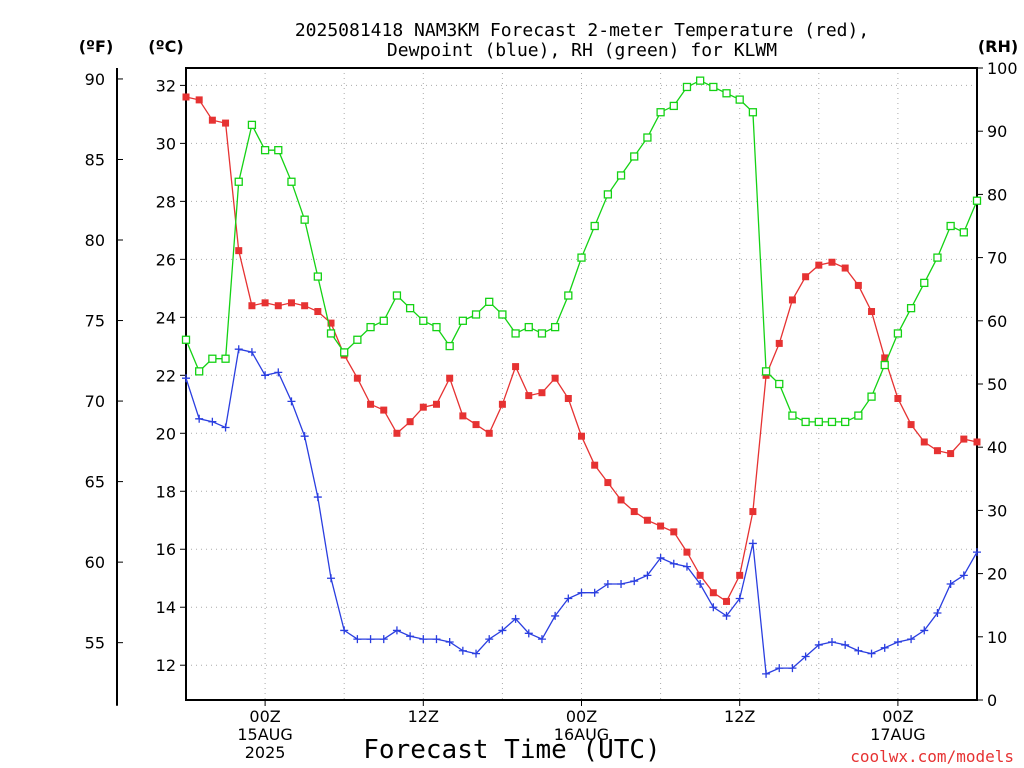 This screenshot has width=1024, height=768. I want to click on celsius-tick-label: 14, so click(166, 607).